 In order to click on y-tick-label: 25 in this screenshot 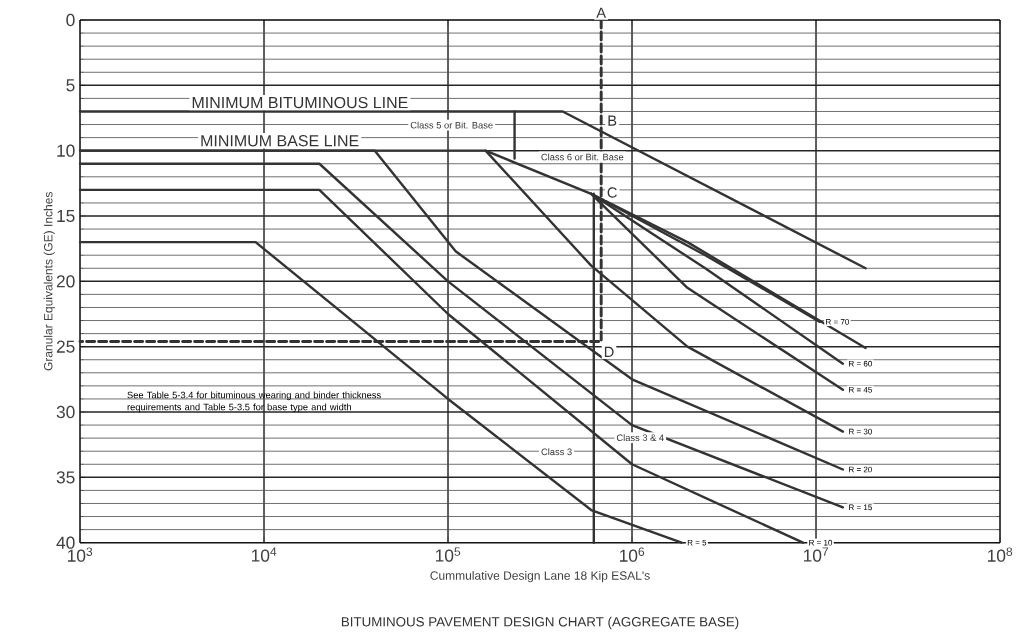, I will do `click(65, 346)`.